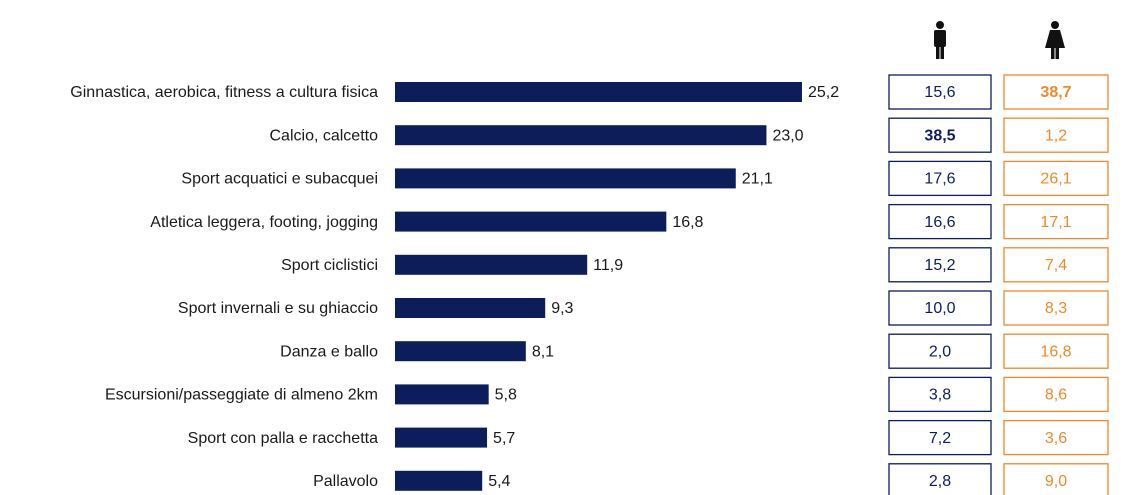  I want to click on female-value: 7,4, so click(1056, 265).